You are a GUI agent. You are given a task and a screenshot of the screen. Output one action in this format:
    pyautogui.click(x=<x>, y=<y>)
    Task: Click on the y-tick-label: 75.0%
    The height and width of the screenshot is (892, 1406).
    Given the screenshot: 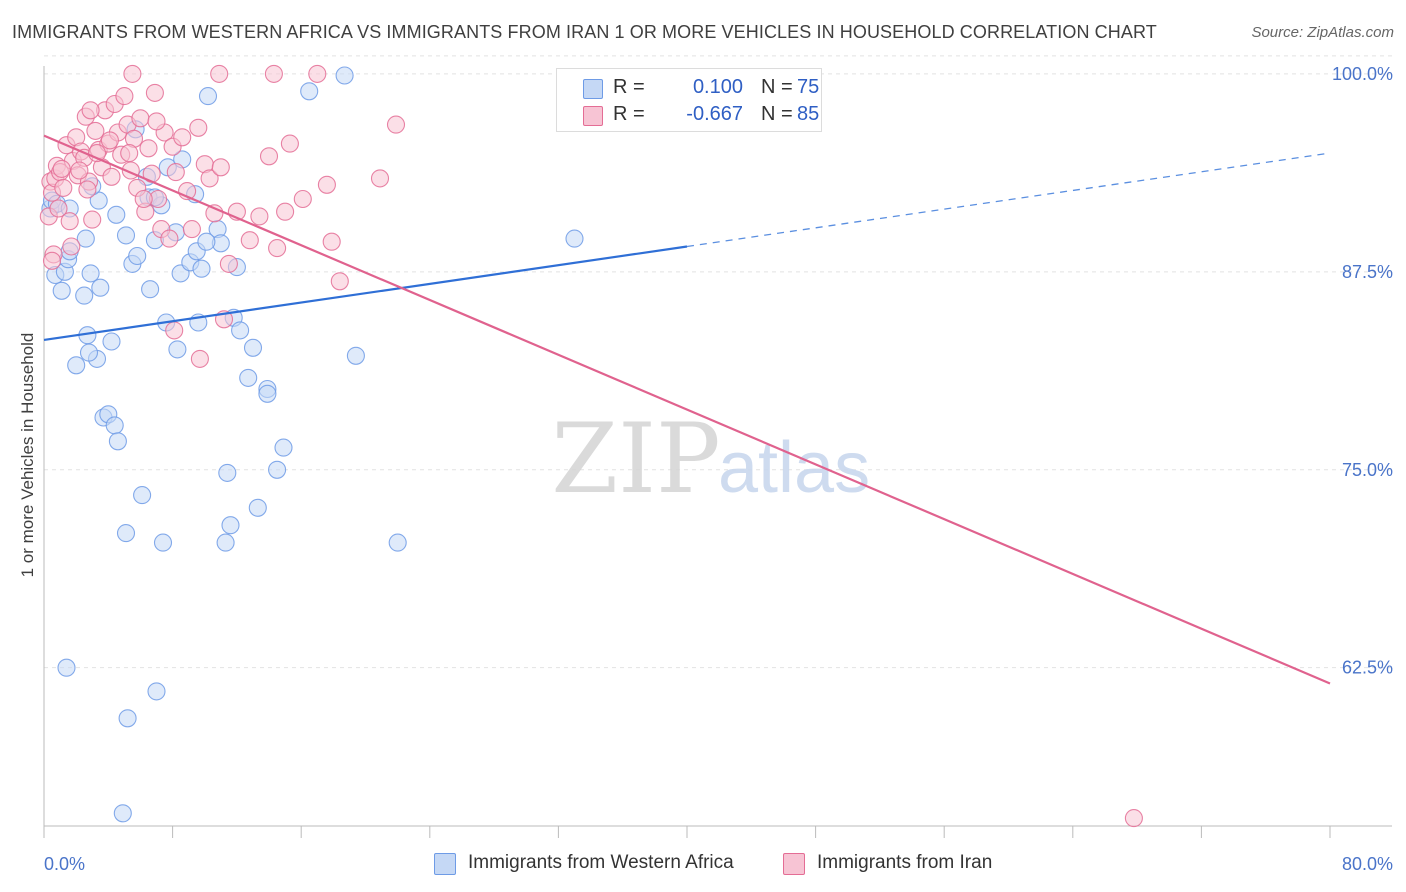 What is the action you would take?
    pyautogui.click(x=1367, y=470)
    